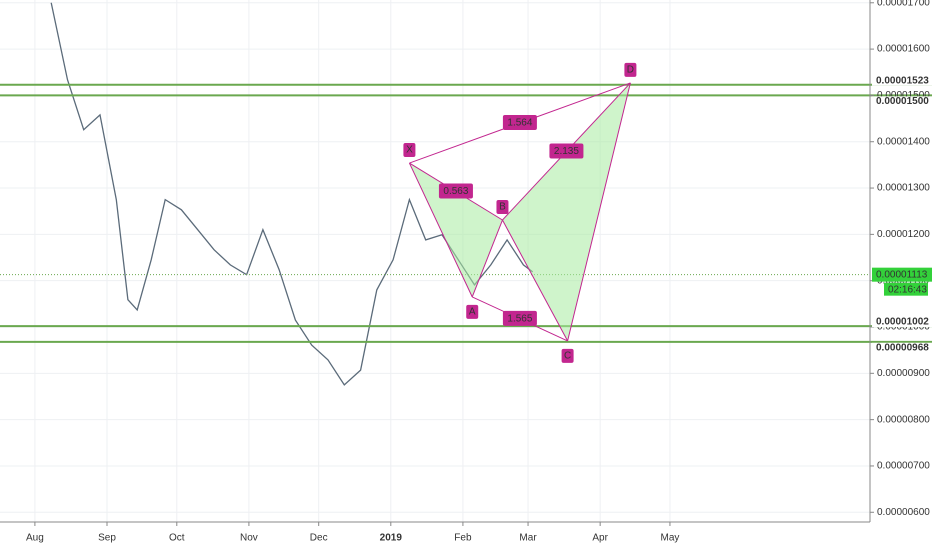 This screenshot has width=932, height=550. Describe the element at coordinates (35, 538) in the screenshot. I see `x-tick-label: Aug` at that location.